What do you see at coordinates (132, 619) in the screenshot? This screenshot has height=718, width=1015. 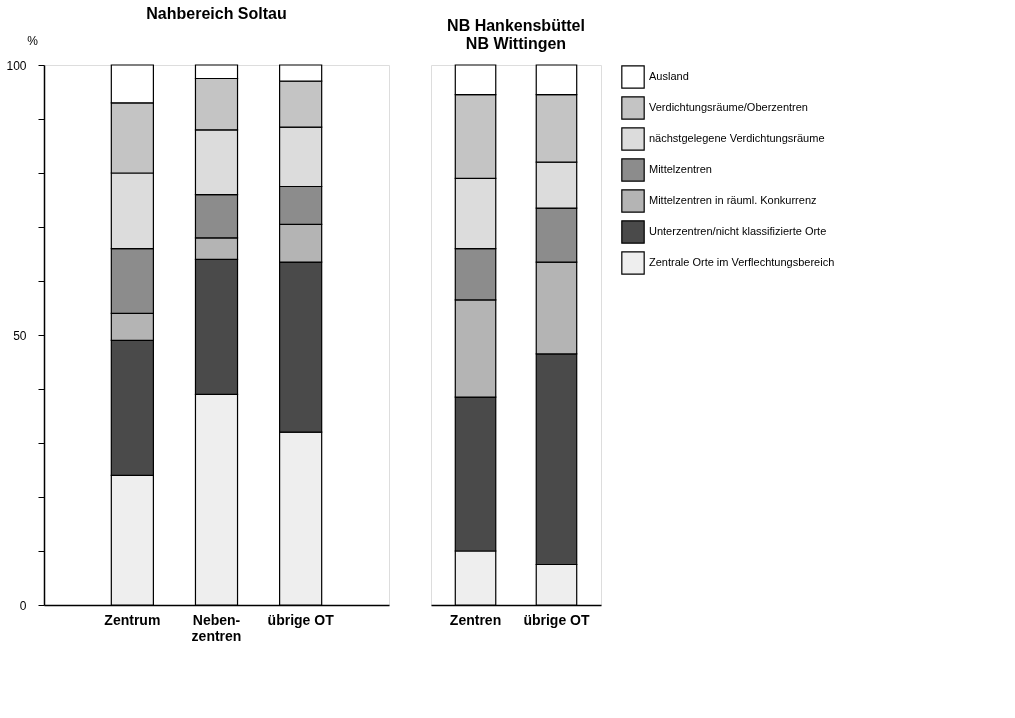 I see `x-tick-label: Zentrum` at bounding box center [132, 619].